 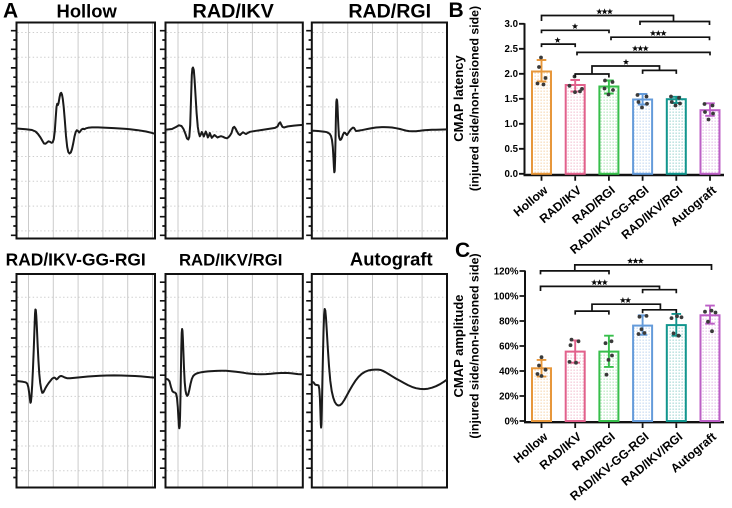 I want to click on svg-text: 60%, so click(x=509, y=346).